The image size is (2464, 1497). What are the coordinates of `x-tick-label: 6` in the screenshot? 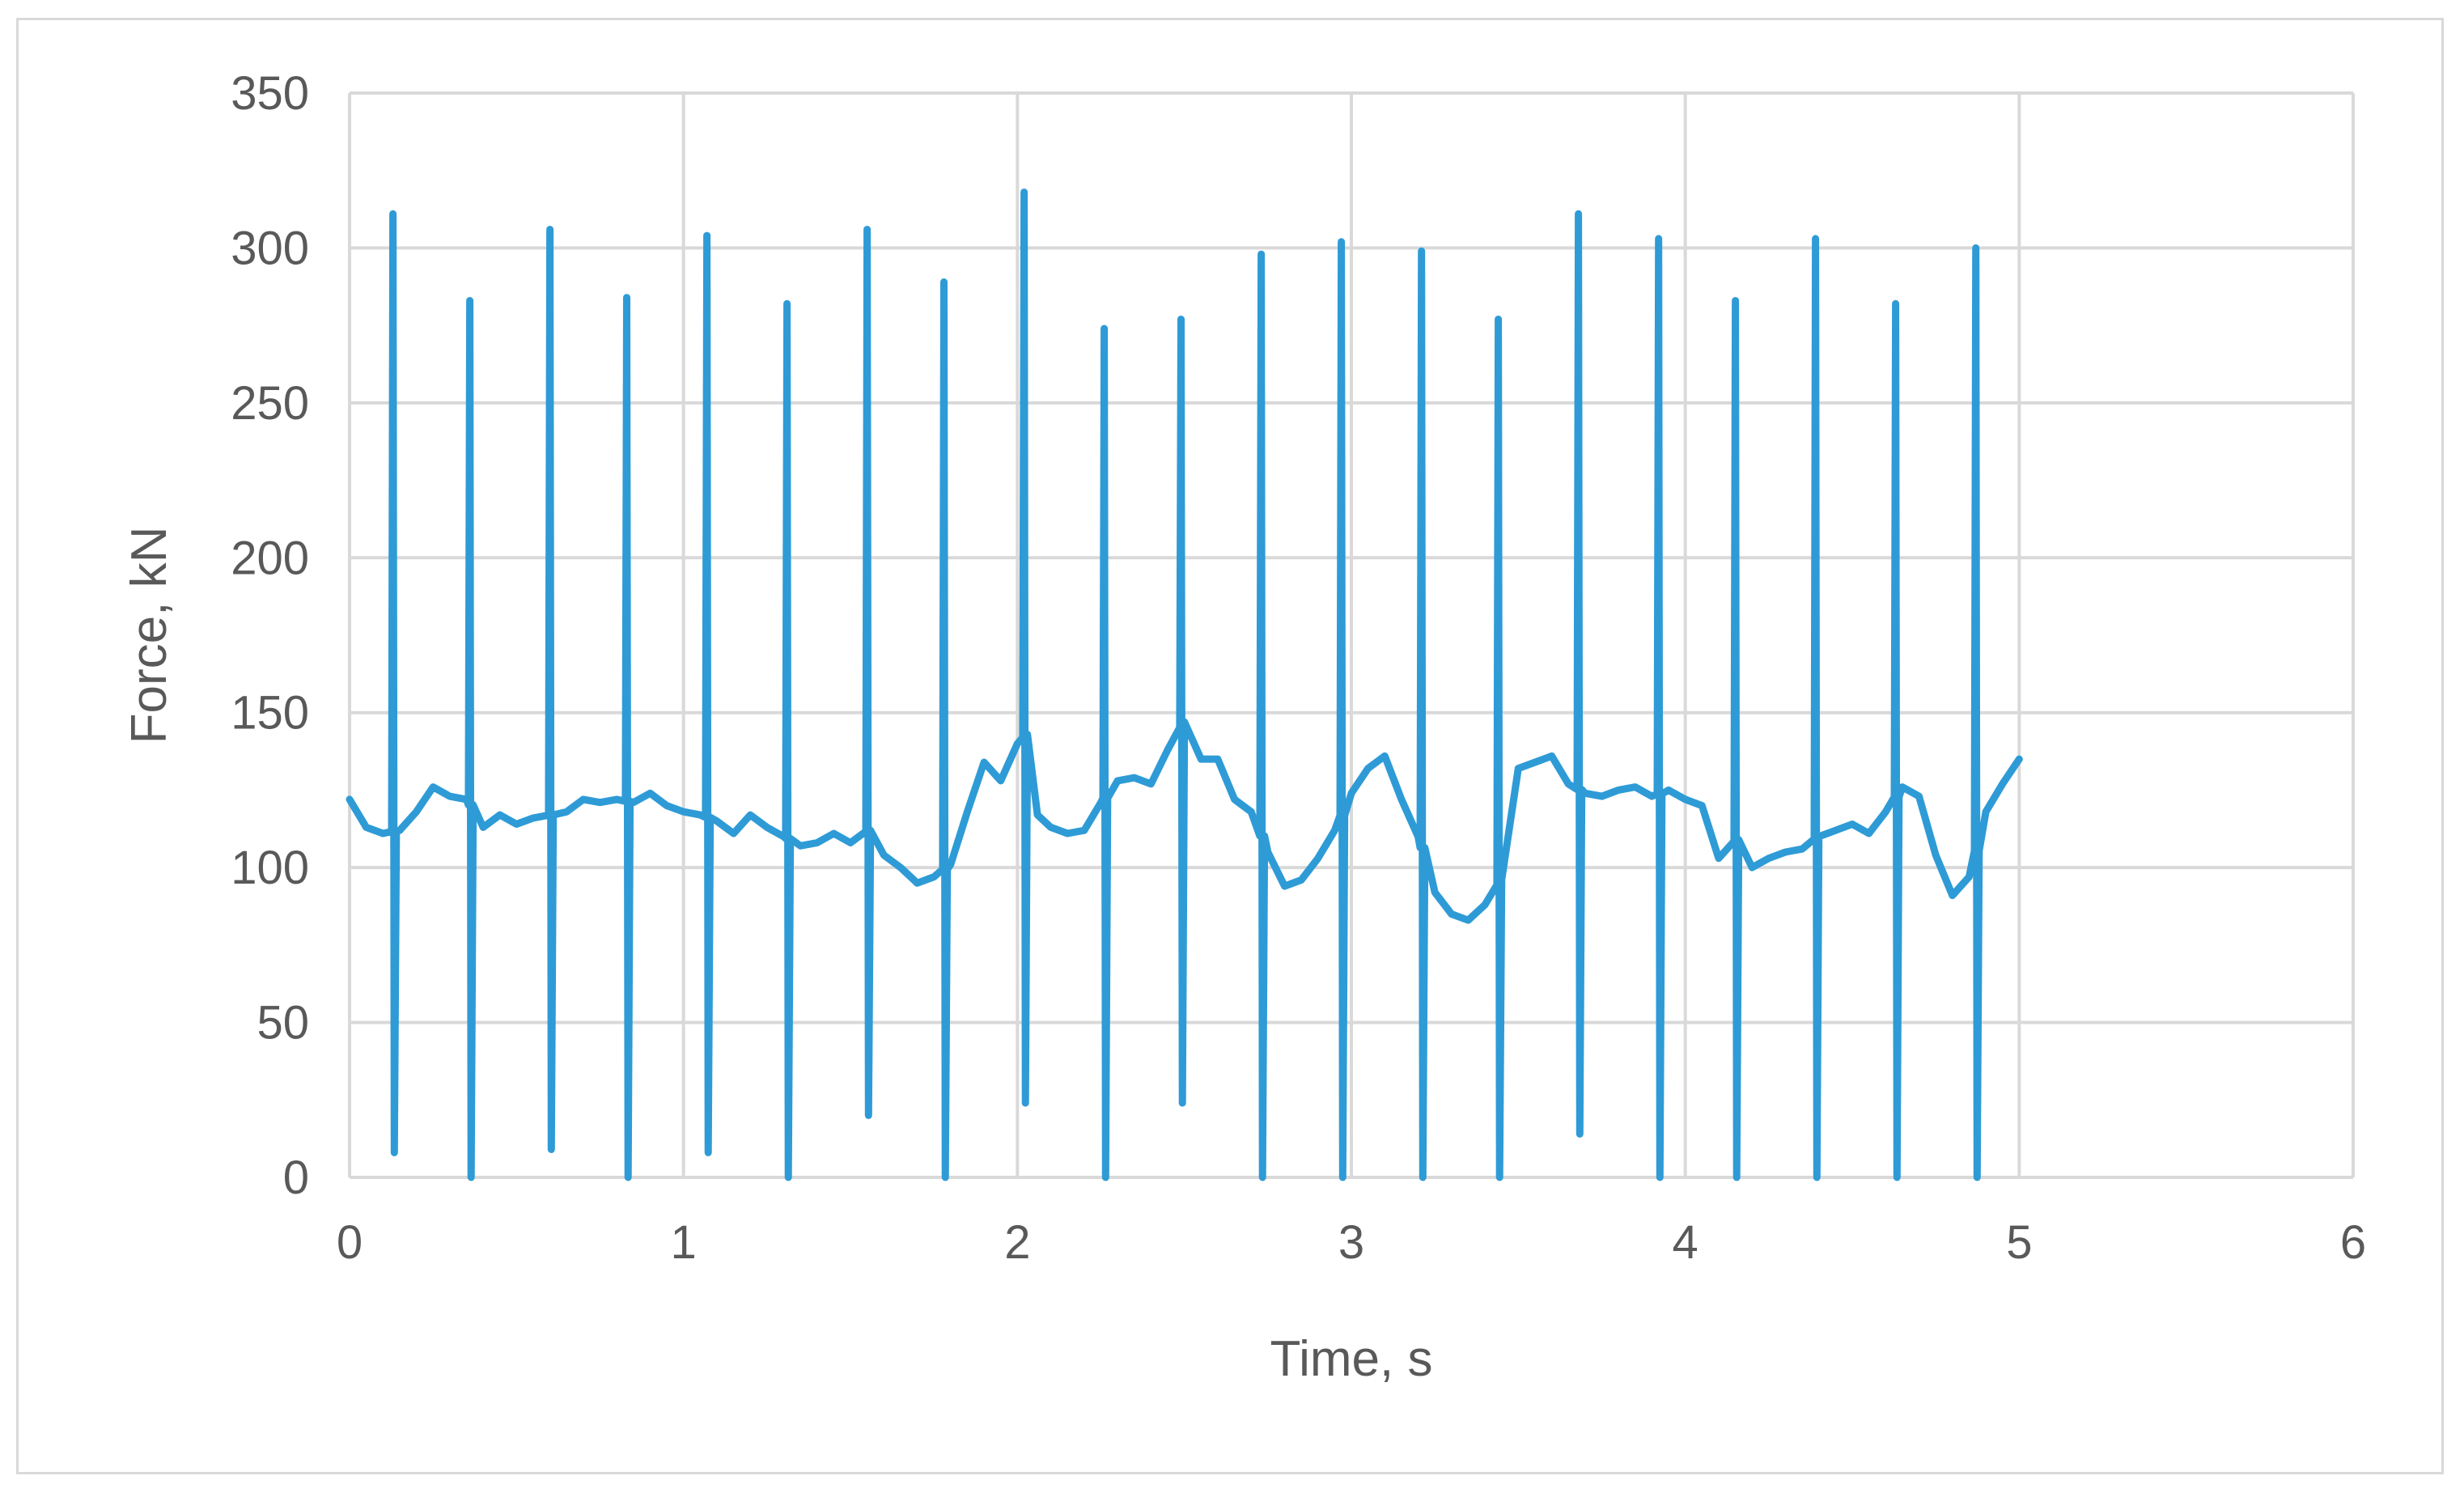 It's located at (2353, 1242).